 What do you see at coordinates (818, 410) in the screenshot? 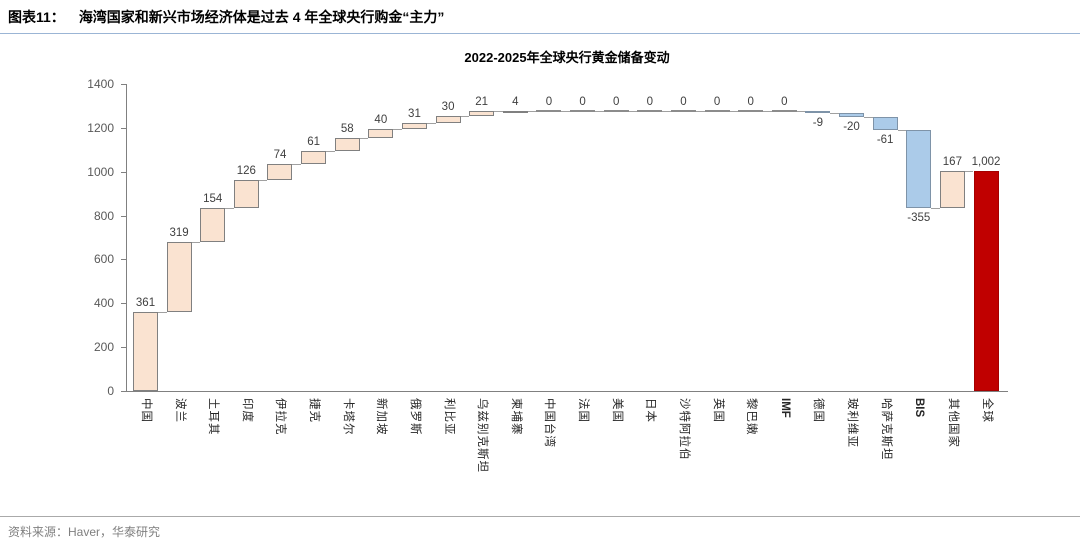
I see `x-axis-label-德国: 德国` at bounding box center [818, 410].